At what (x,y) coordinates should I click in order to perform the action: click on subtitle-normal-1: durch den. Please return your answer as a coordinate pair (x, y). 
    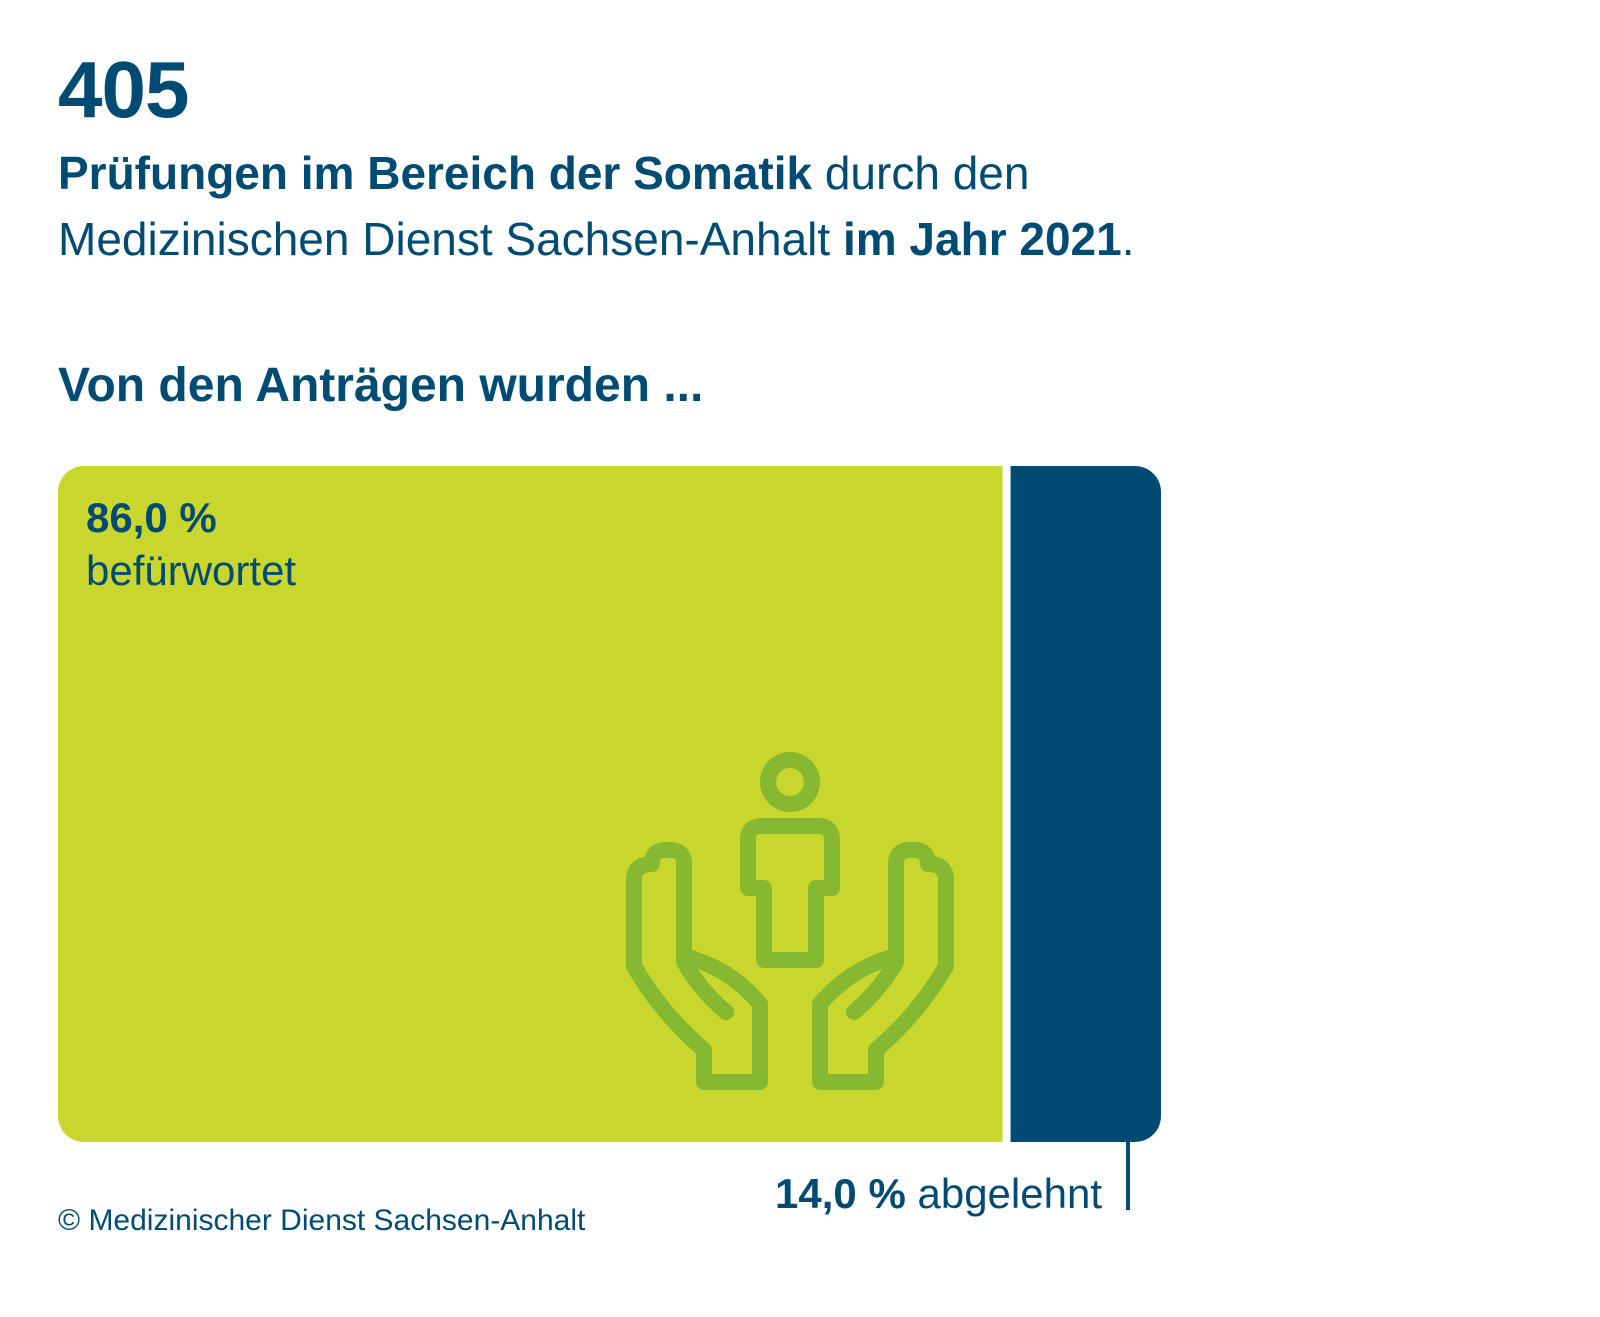
    Looking at the image, I should click on (921, 173).